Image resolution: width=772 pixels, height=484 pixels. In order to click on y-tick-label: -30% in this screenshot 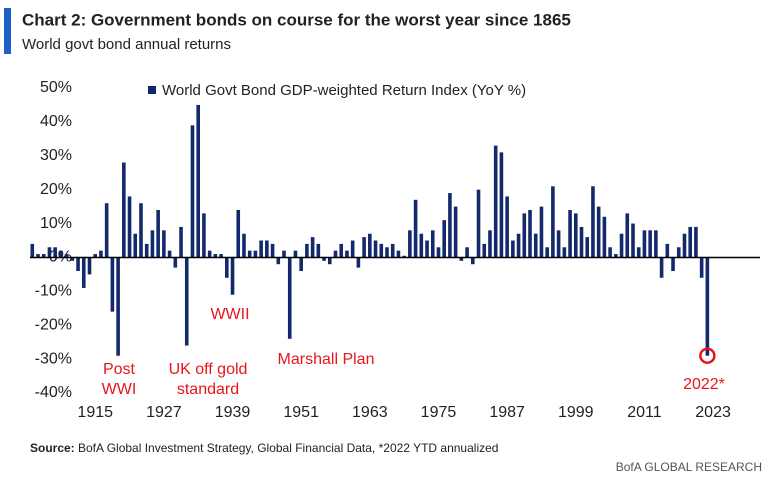, I will do `click(53, 358)`.